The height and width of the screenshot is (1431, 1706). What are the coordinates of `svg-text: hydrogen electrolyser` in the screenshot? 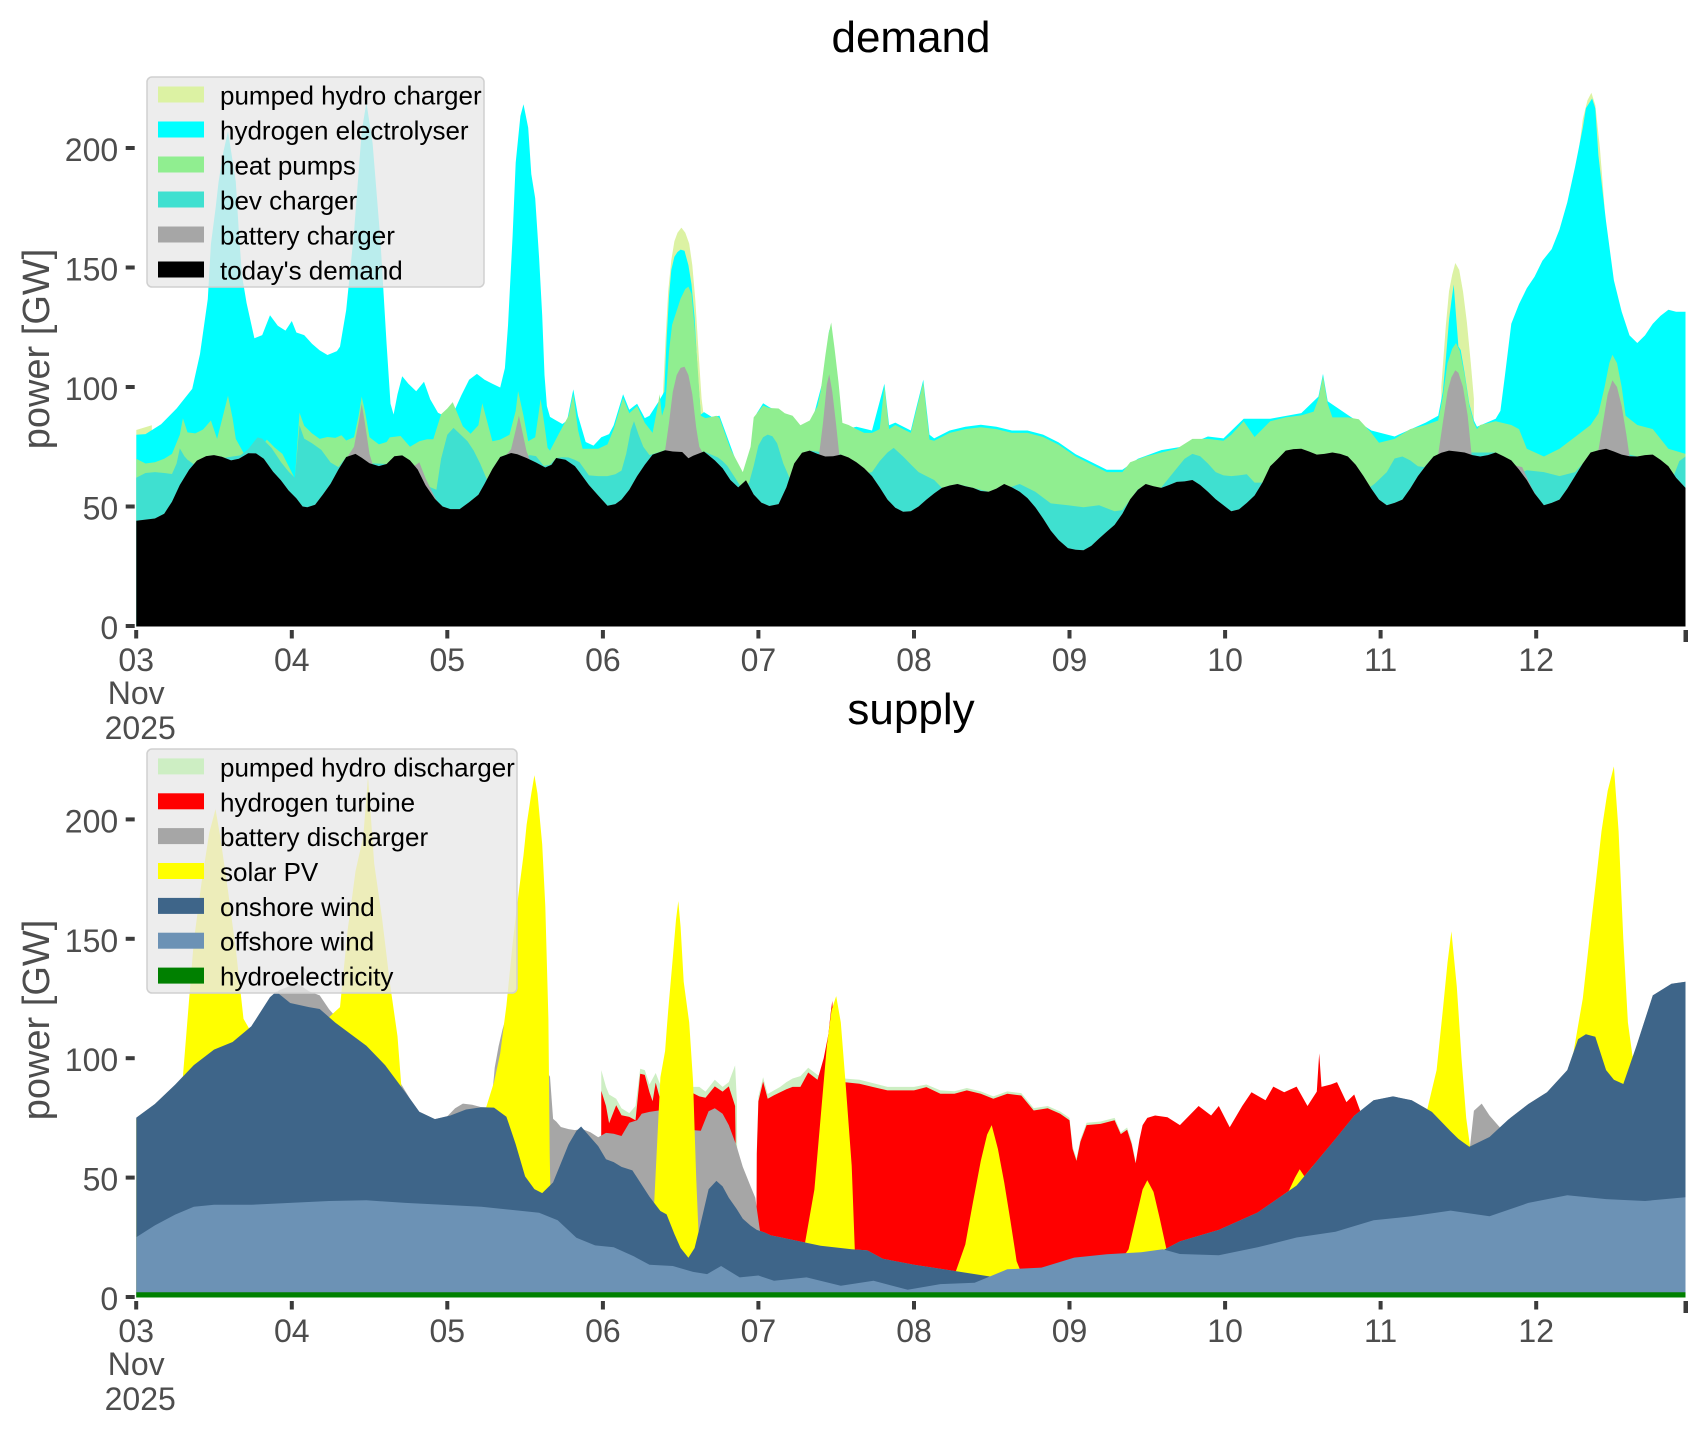 It's located at (344, 131).